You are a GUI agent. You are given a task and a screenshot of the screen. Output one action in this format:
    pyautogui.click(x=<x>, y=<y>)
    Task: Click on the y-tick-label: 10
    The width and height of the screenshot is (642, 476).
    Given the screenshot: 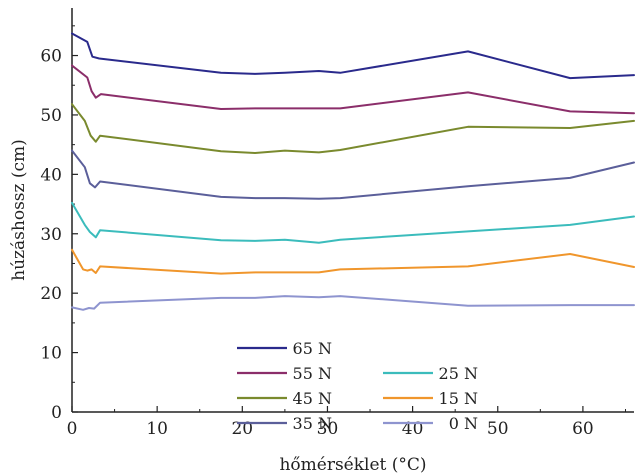 What is the action you would take?
    pyautogui.click(x=51, y=354)
    